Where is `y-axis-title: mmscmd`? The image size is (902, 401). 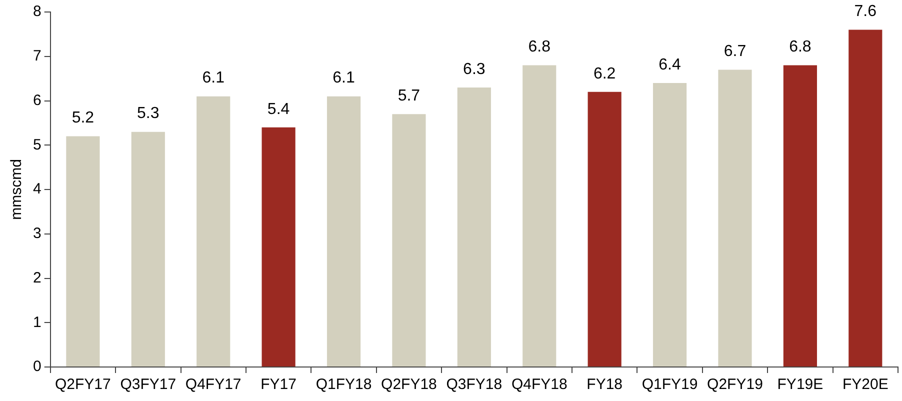
y-axis-title: mmscmd is located at coordinates (17, 189).